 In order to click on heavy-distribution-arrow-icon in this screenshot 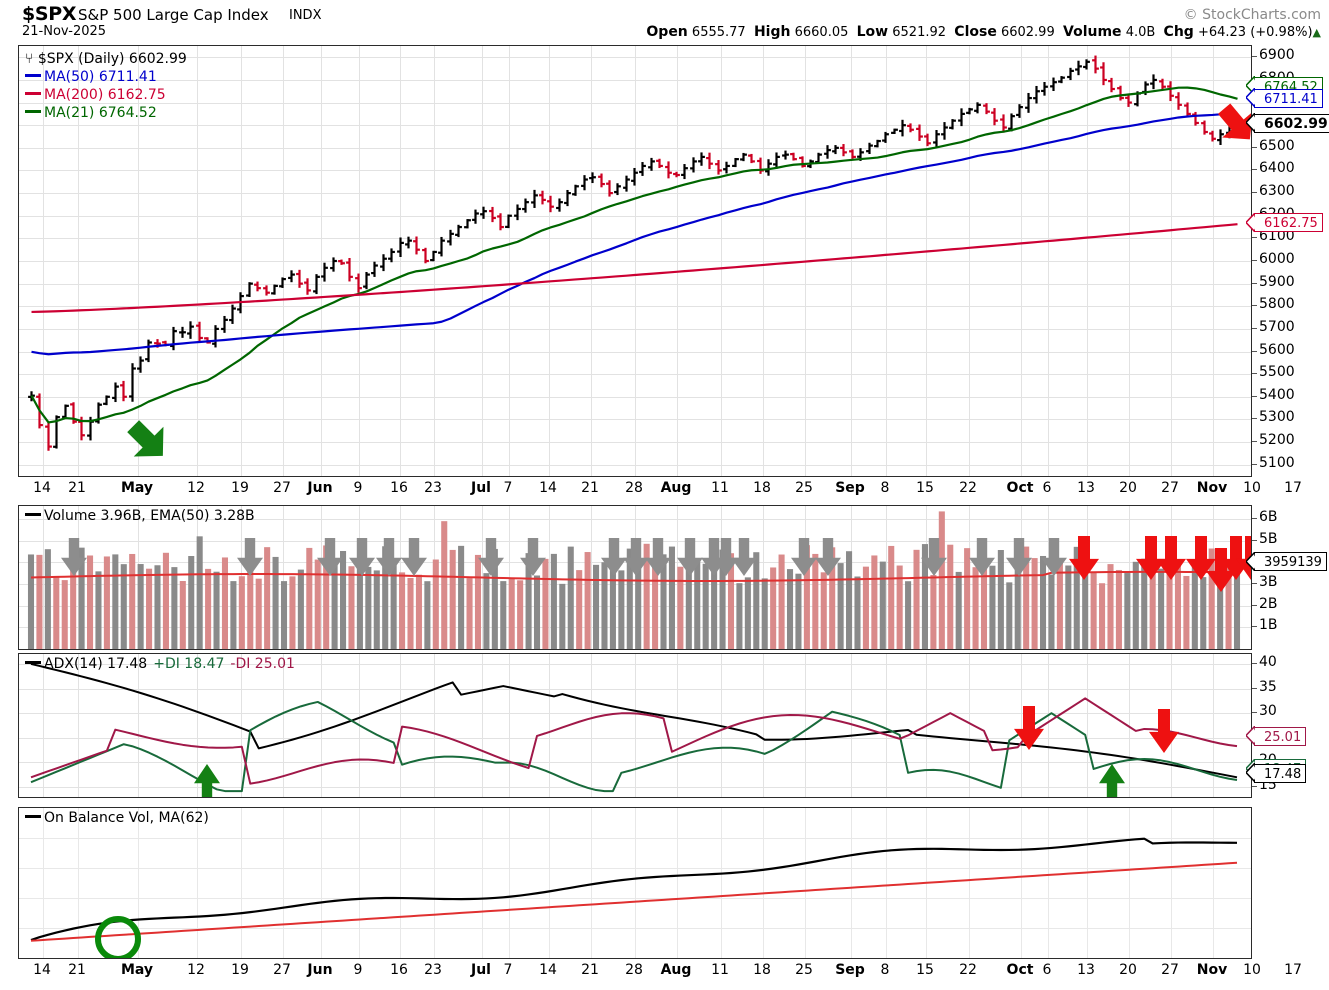, I will do `click(1151, 558)`.